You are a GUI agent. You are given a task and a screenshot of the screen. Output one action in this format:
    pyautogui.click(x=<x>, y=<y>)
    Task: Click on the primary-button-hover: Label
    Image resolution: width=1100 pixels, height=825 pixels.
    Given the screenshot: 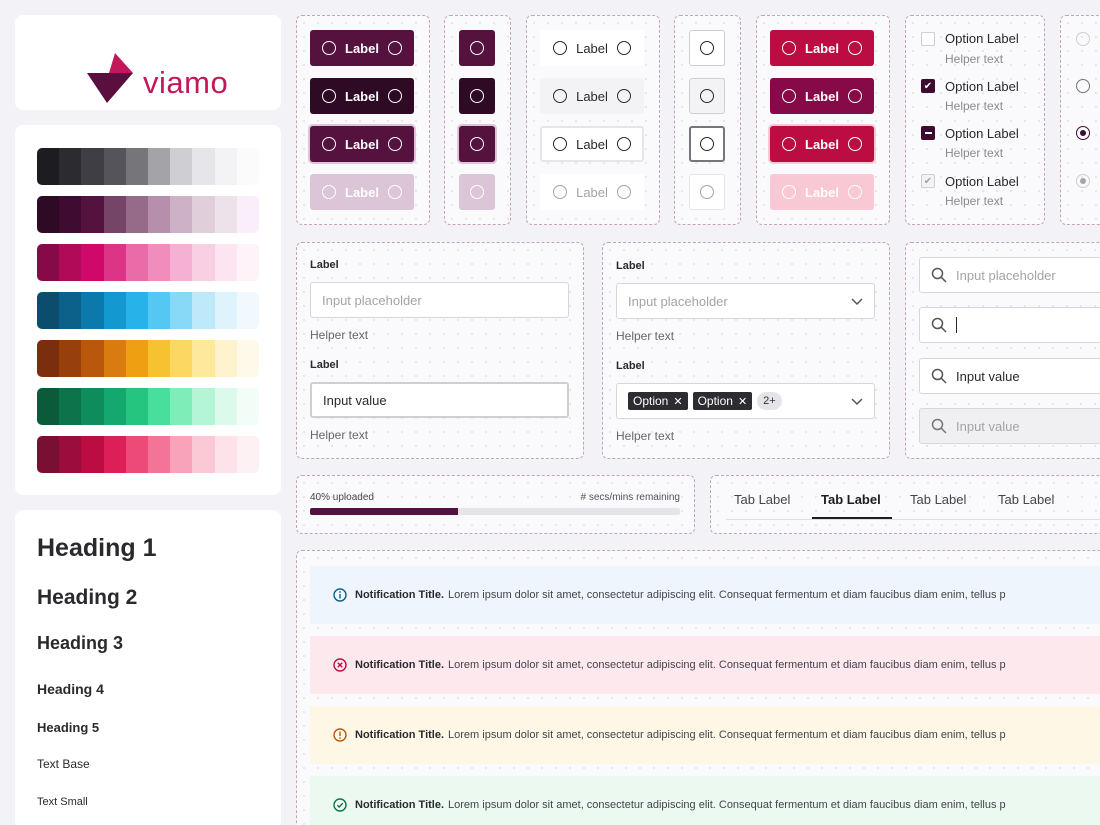 What is the action you would take?
    pyautogui.click(x=362, y=96)
    